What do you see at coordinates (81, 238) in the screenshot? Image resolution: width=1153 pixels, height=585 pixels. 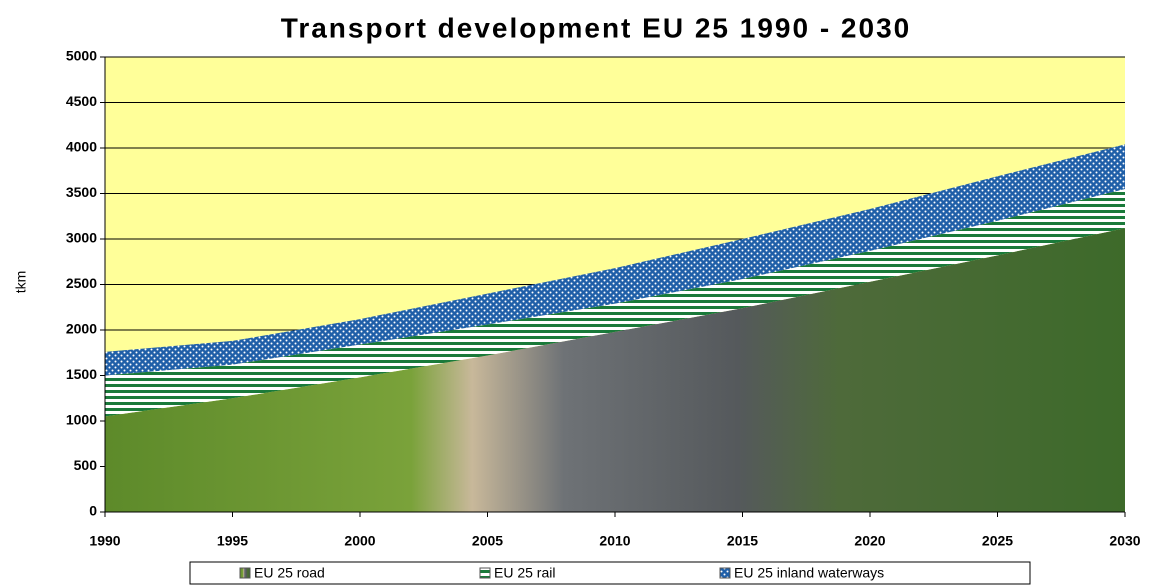 I see `y-tick-label: 3000` at bounding box center [81, 238].